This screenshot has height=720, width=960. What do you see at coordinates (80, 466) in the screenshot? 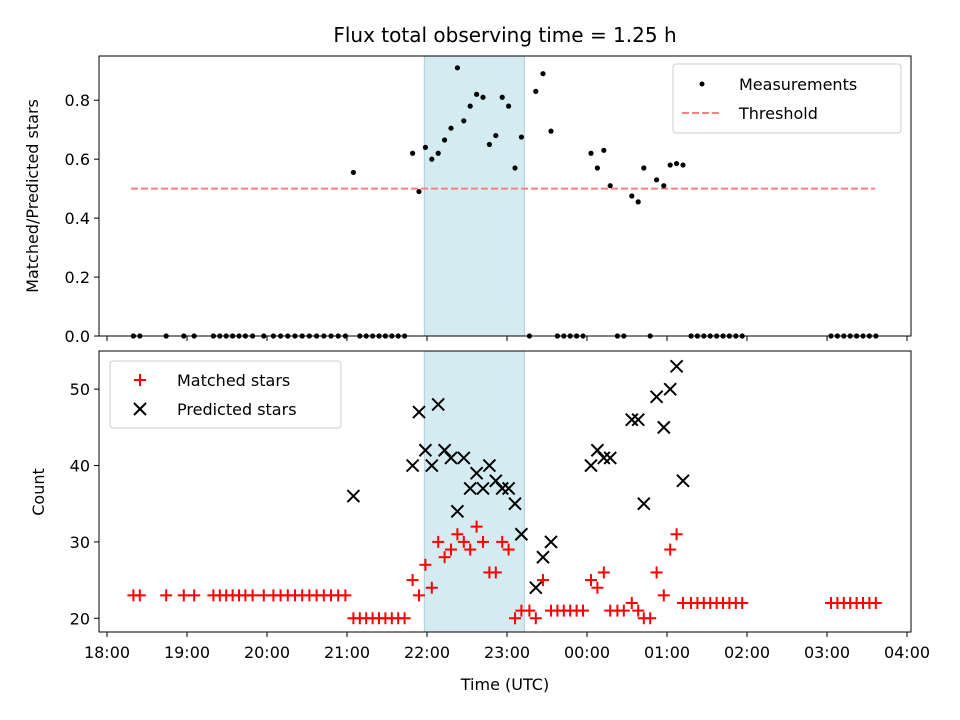
I see `y-tick-label: 40` at bounding box center [80, 466].